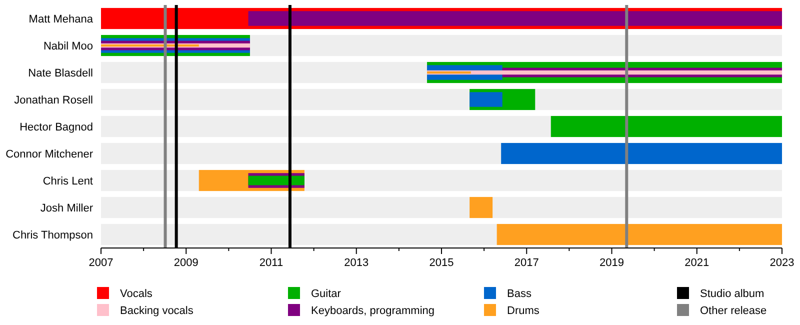 The width and height of the screenshot is (800, 325). I want to click on x-tick-label: 2007, so click(101, 263).